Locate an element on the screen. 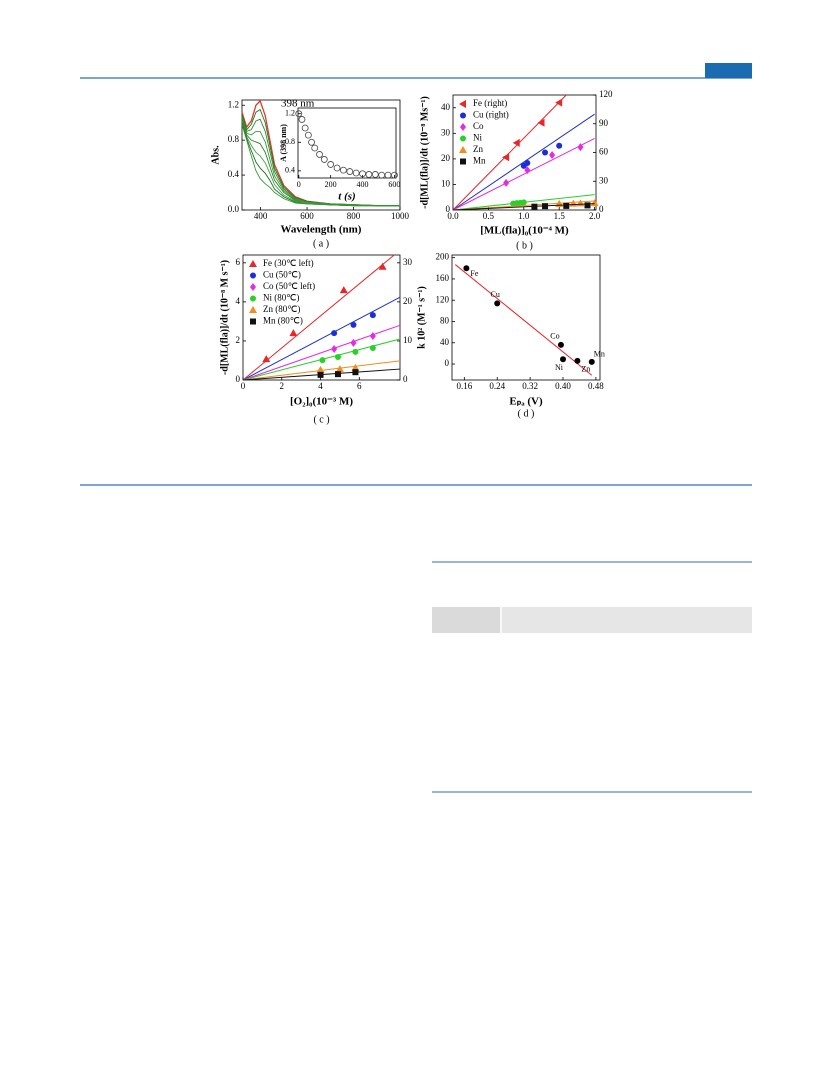 The width and height of the screenshot is (833, 1091). header-tab is located at coordinates (728, 70).